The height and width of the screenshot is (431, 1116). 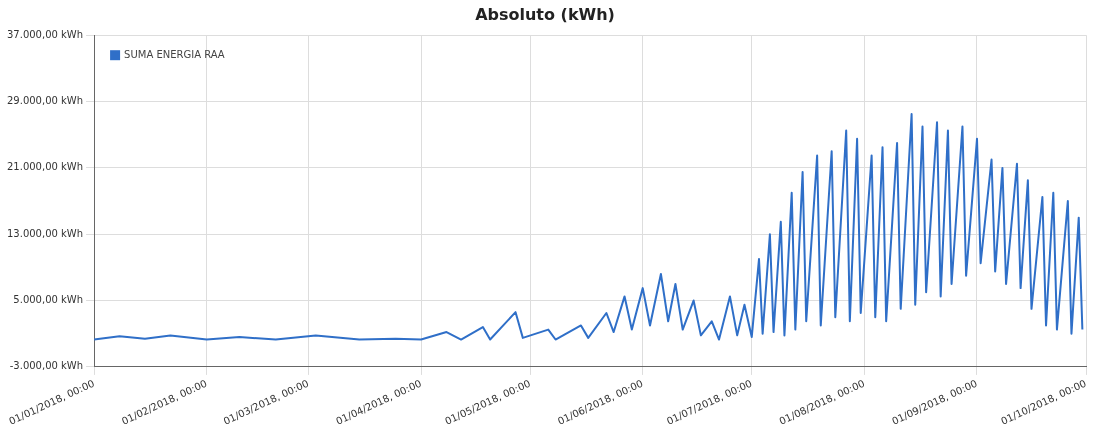 I want to click on y-tick-label: 29.000,00 kWh, so click(x=45, y=101).